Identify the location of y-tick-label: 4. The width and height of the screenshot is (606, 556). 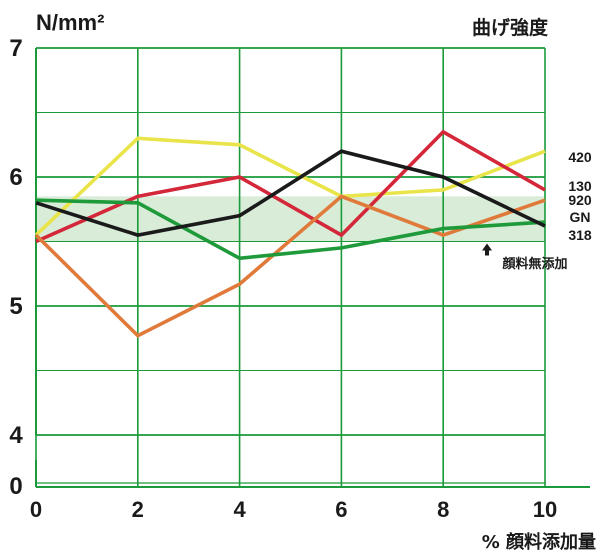
(16, 435).